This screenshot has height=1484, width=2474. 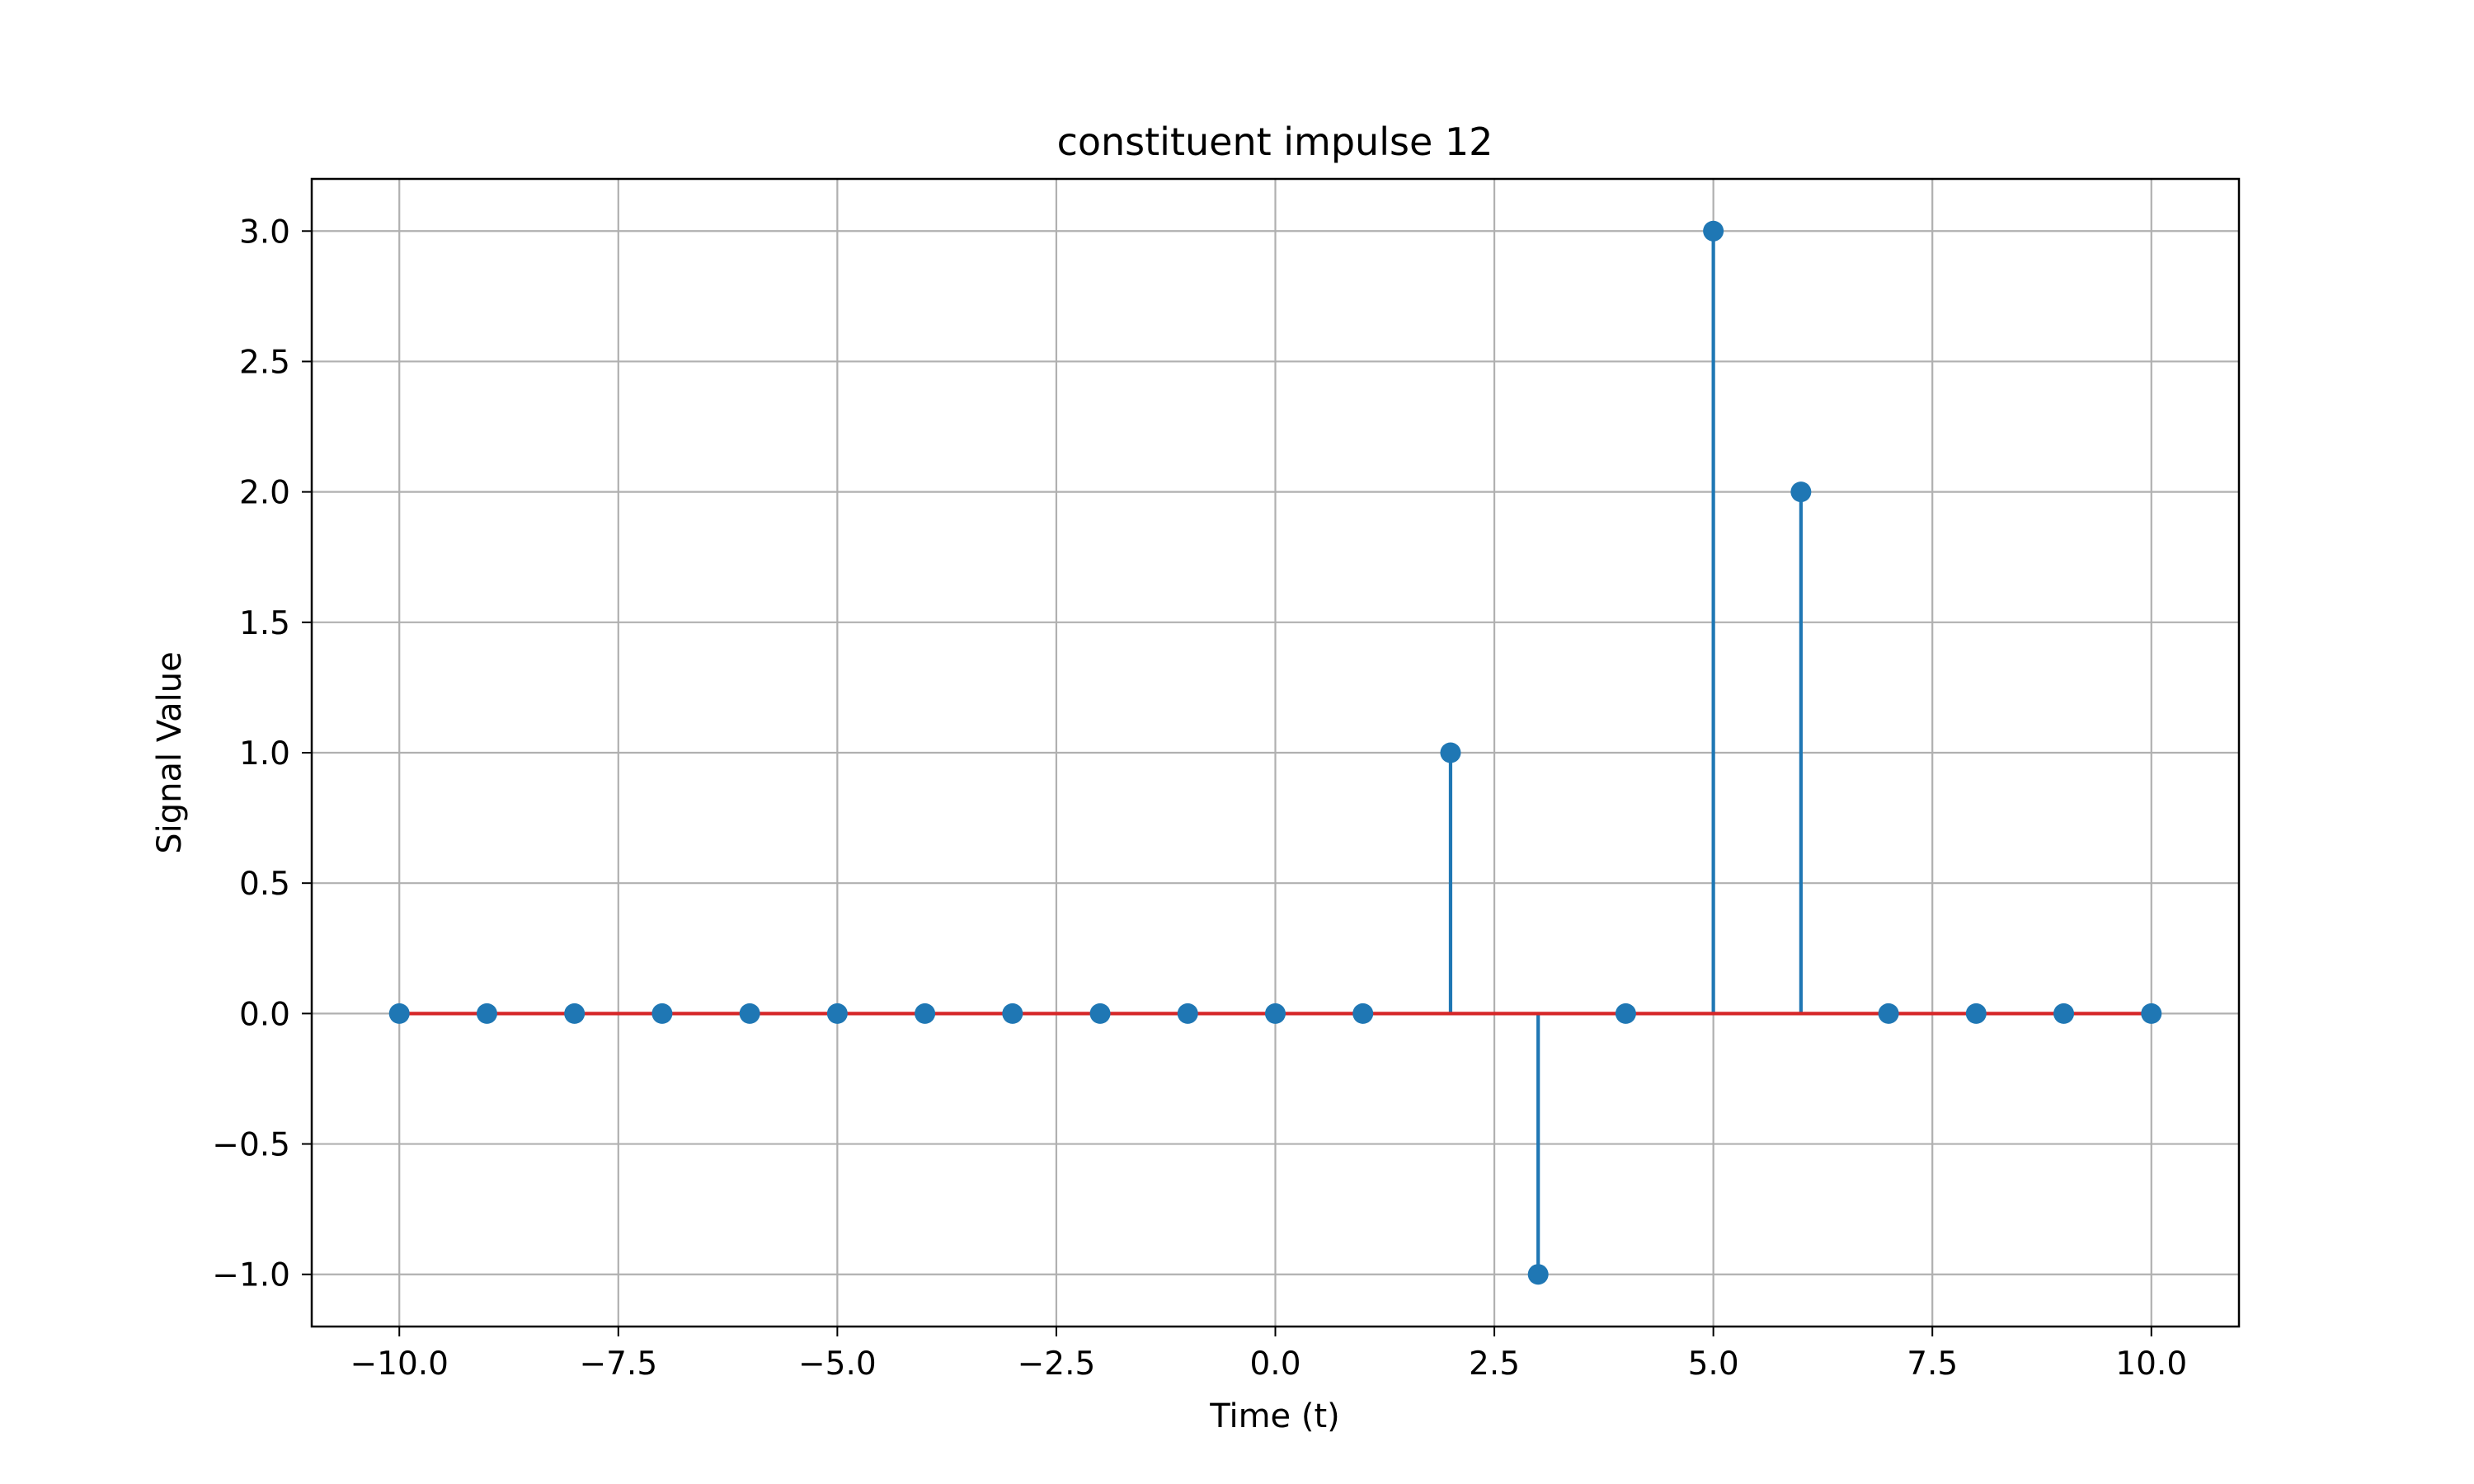 I want to click on x-tick-label-5: 2.5, so click(x=1494, y=1364).